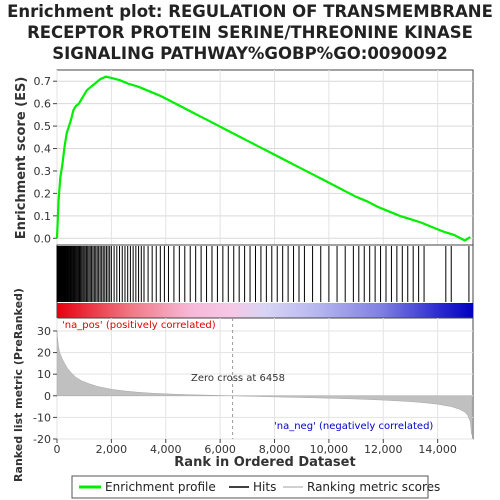 The width and height of the screenshot is (500, 500). I want to click on legend-enrichment-label: Enrichment profile, so click(160, 487).